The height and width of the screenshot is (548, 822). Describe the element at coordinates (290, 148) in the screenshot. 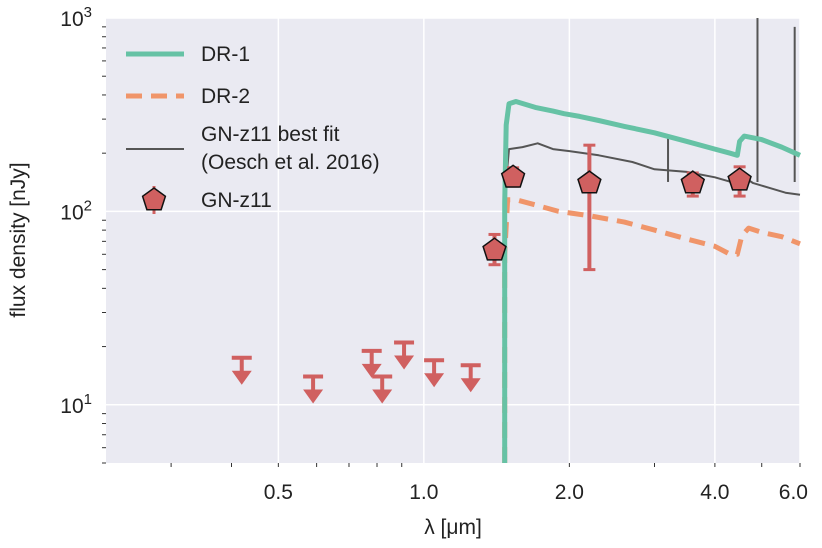

I see `legend-label-bestfit: GN-z11 best fit (Oesch et al. 2016)` at that location.